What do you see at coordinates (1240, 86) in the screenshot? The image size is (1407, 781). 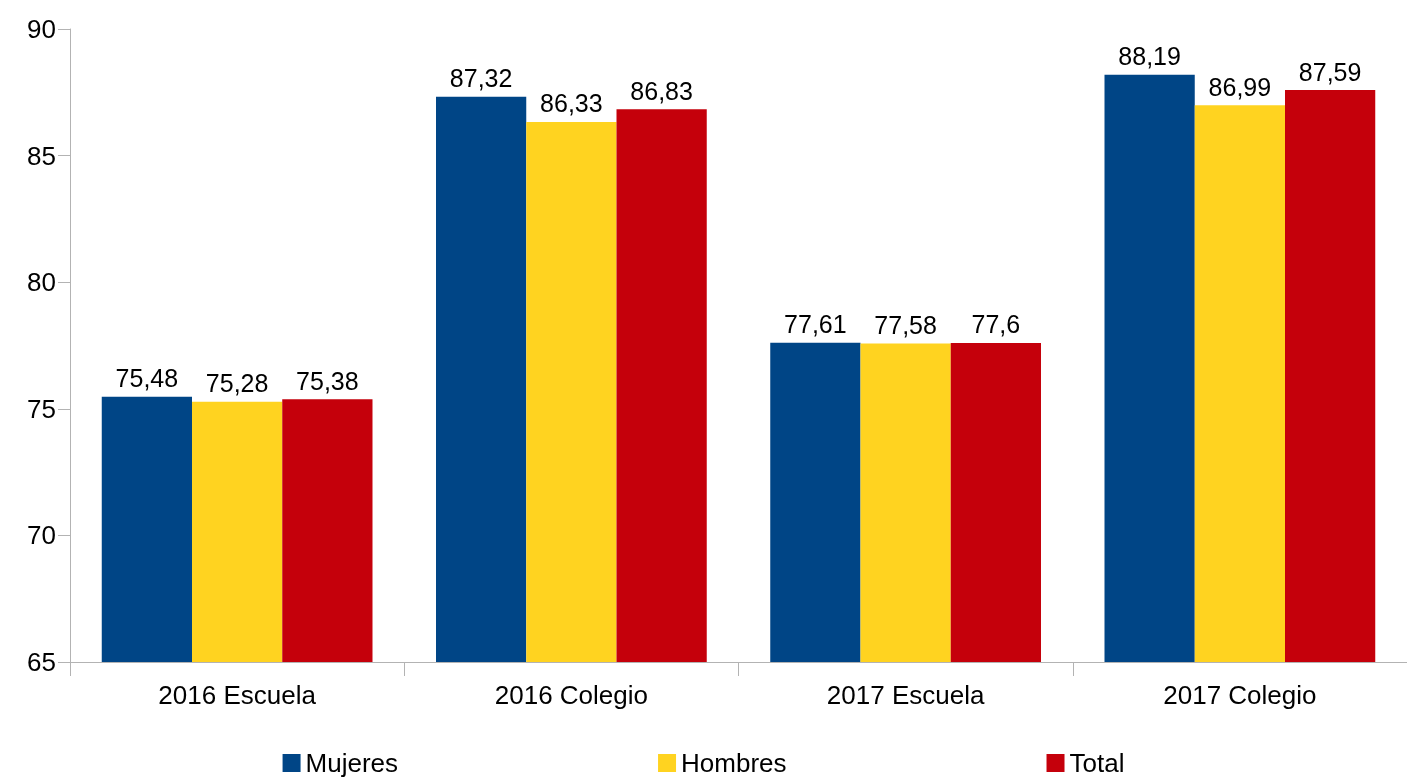 I see `data-label: 86,99` at bounding box center [1240, 86].